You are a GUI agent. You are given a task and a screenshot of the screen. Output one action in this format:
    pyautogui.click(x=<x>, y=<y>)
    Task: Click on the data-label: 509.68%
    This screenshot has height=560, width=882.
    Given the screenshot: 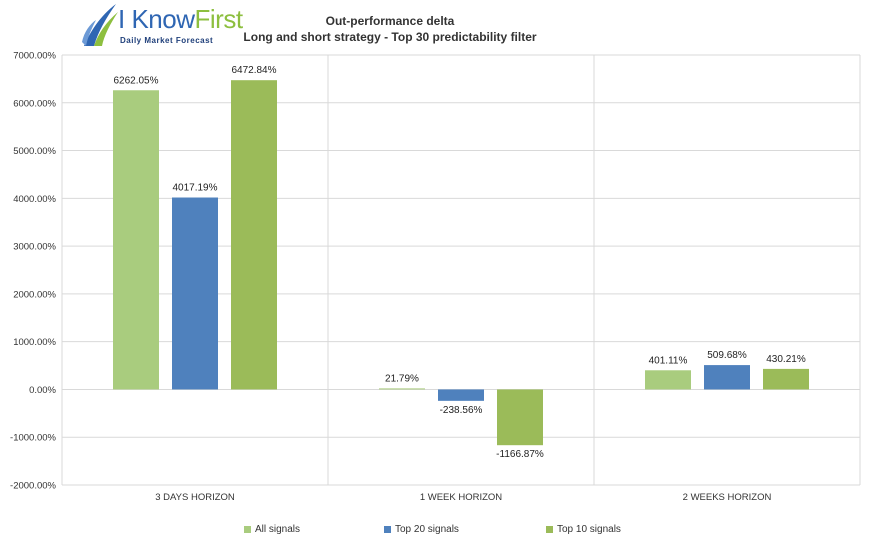 What is the action you would take?
    pyautogui.click(x=727, y=355)
    